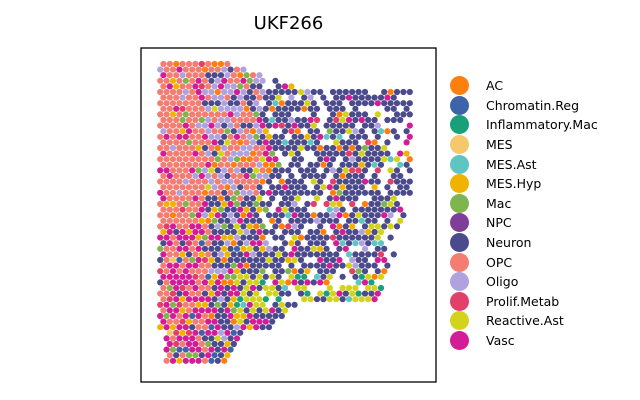 Image resolution: width=640 pixels, height=400 pixels. Describe the element at coordinates (173, 260) in the screenshot. I see `spot-mes` at that location.